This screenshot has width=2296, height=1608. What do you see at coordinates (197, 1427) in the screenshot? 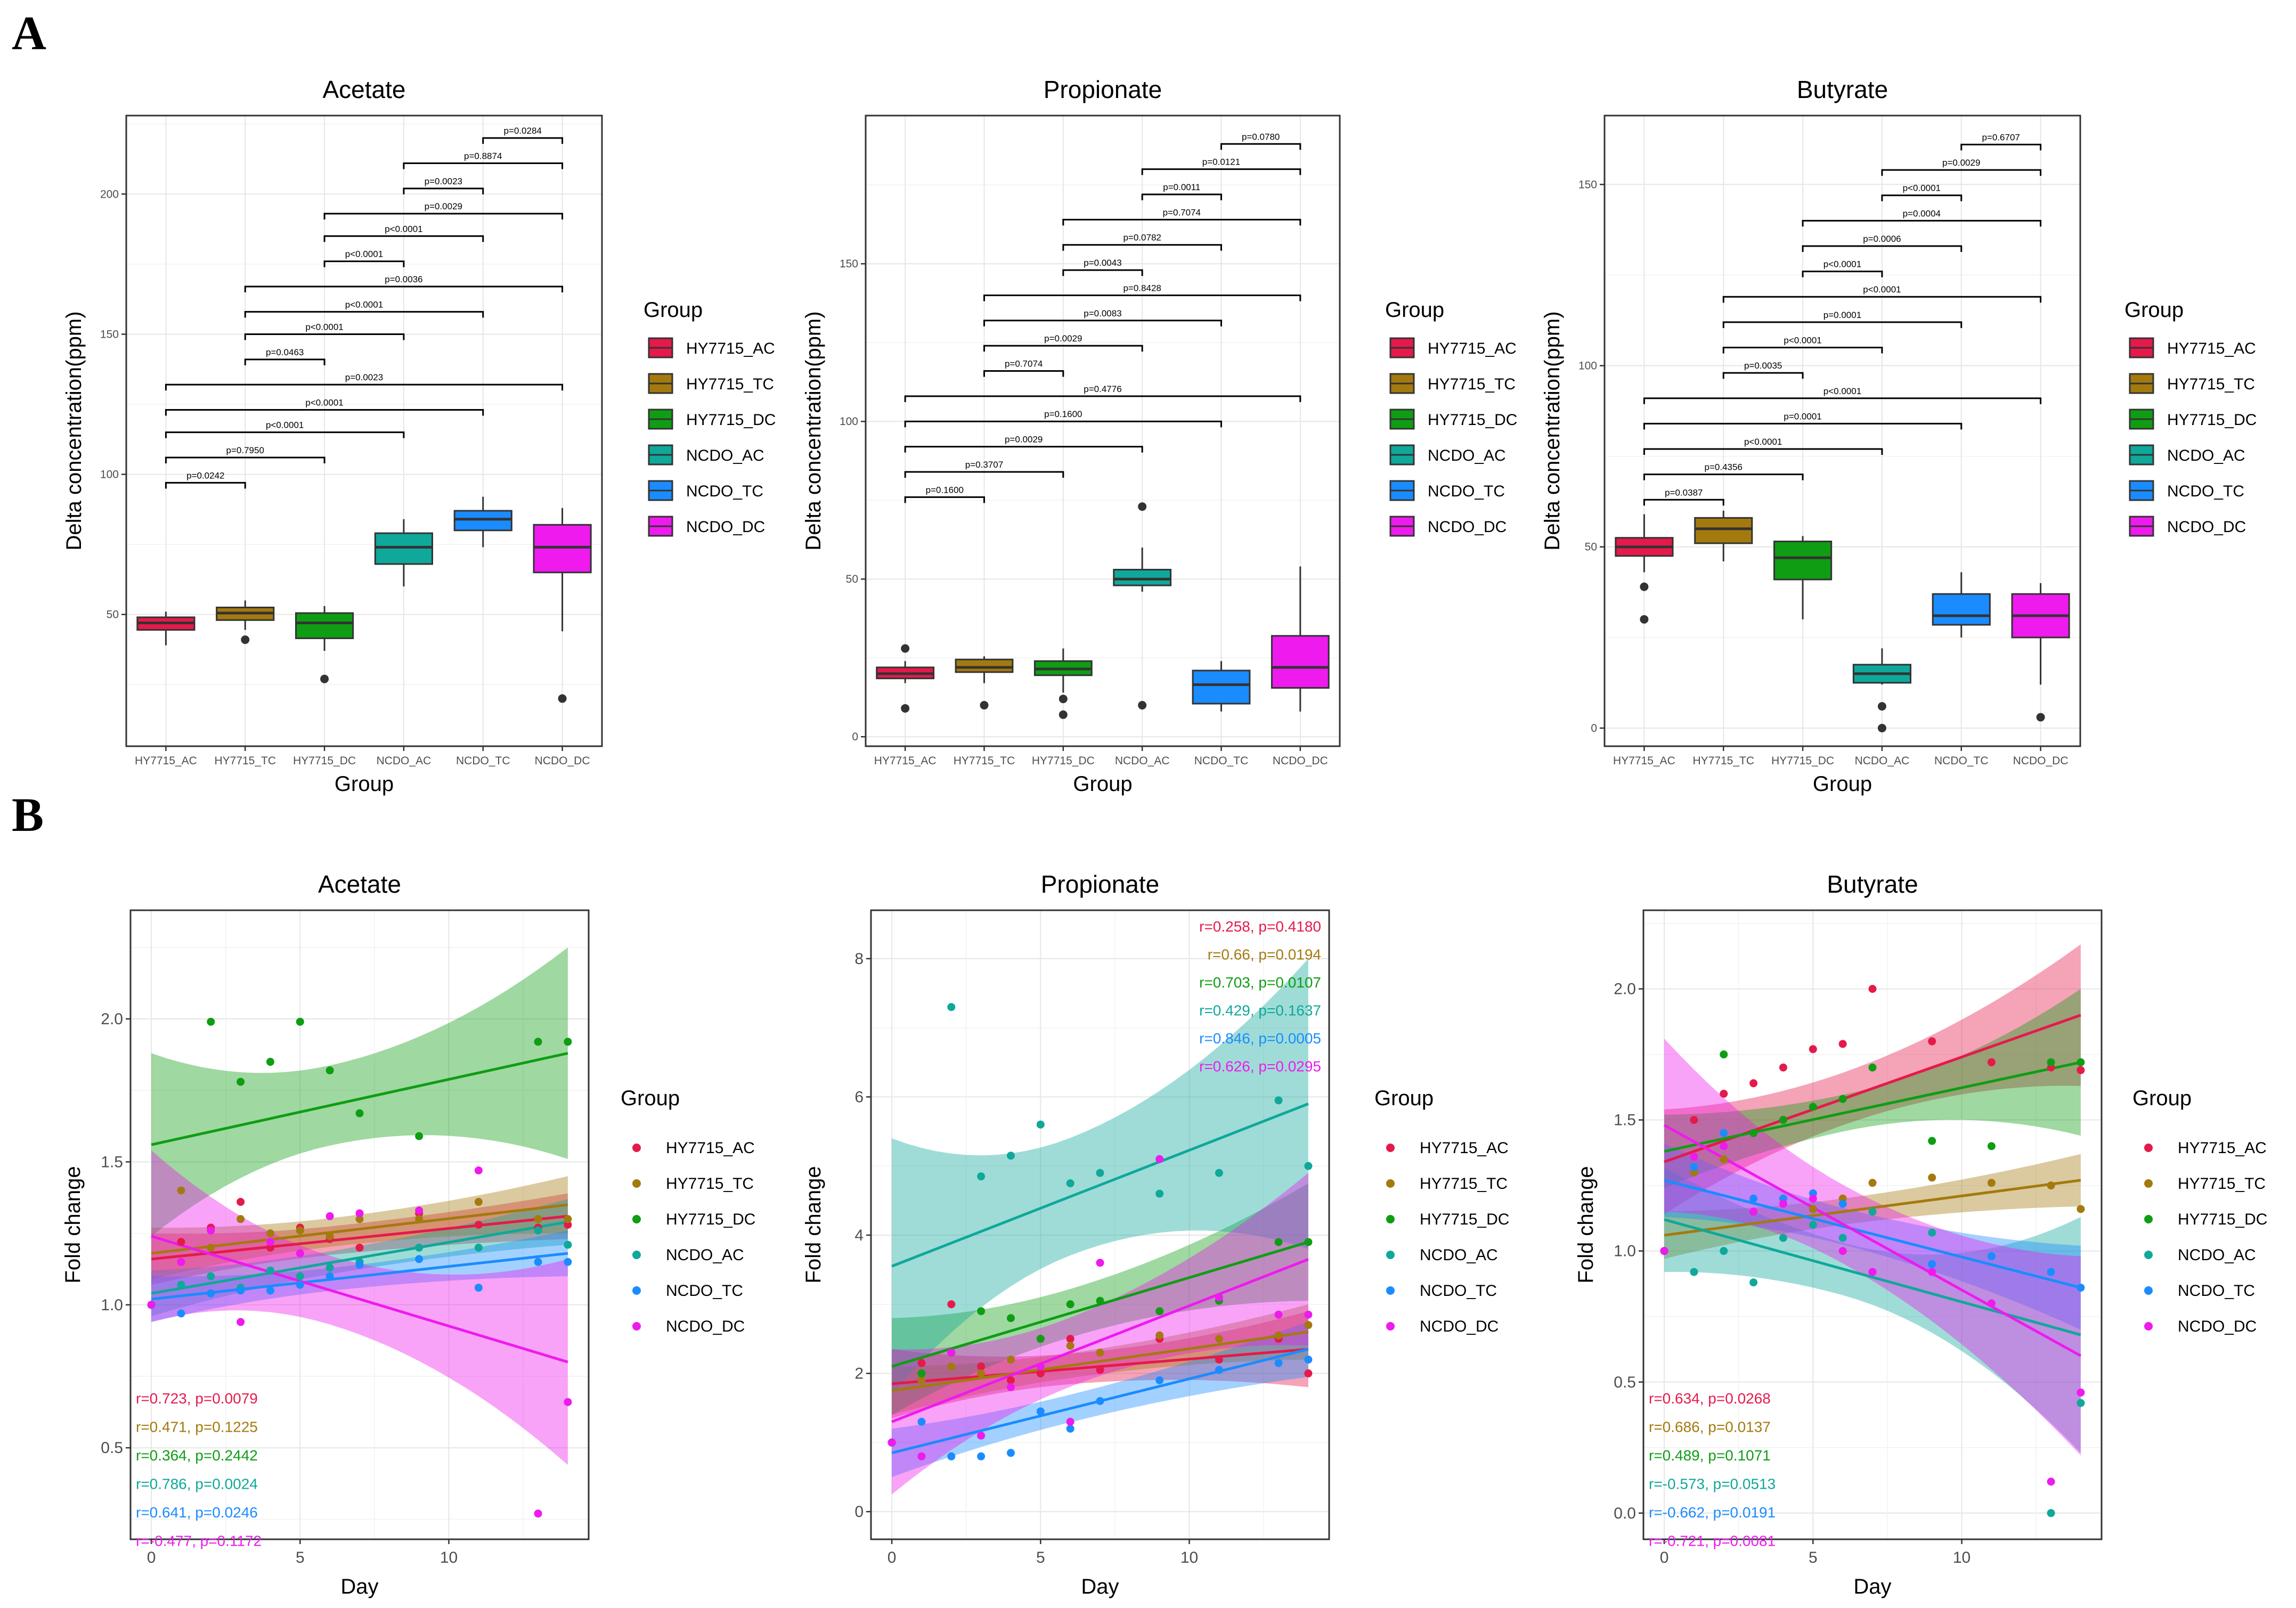
I see `correlation-text: r=0.471, p=0.1225` at bounding box center [197, 1427].